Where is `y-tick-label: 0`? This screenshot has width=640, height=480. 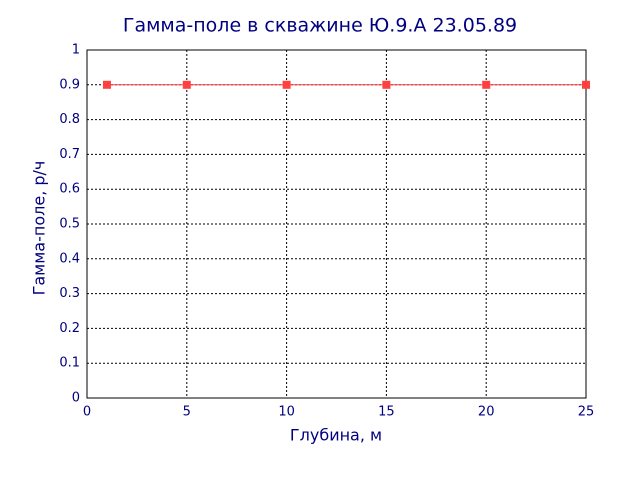 y-tick-label: 0 is located at coordinates (76, 398).